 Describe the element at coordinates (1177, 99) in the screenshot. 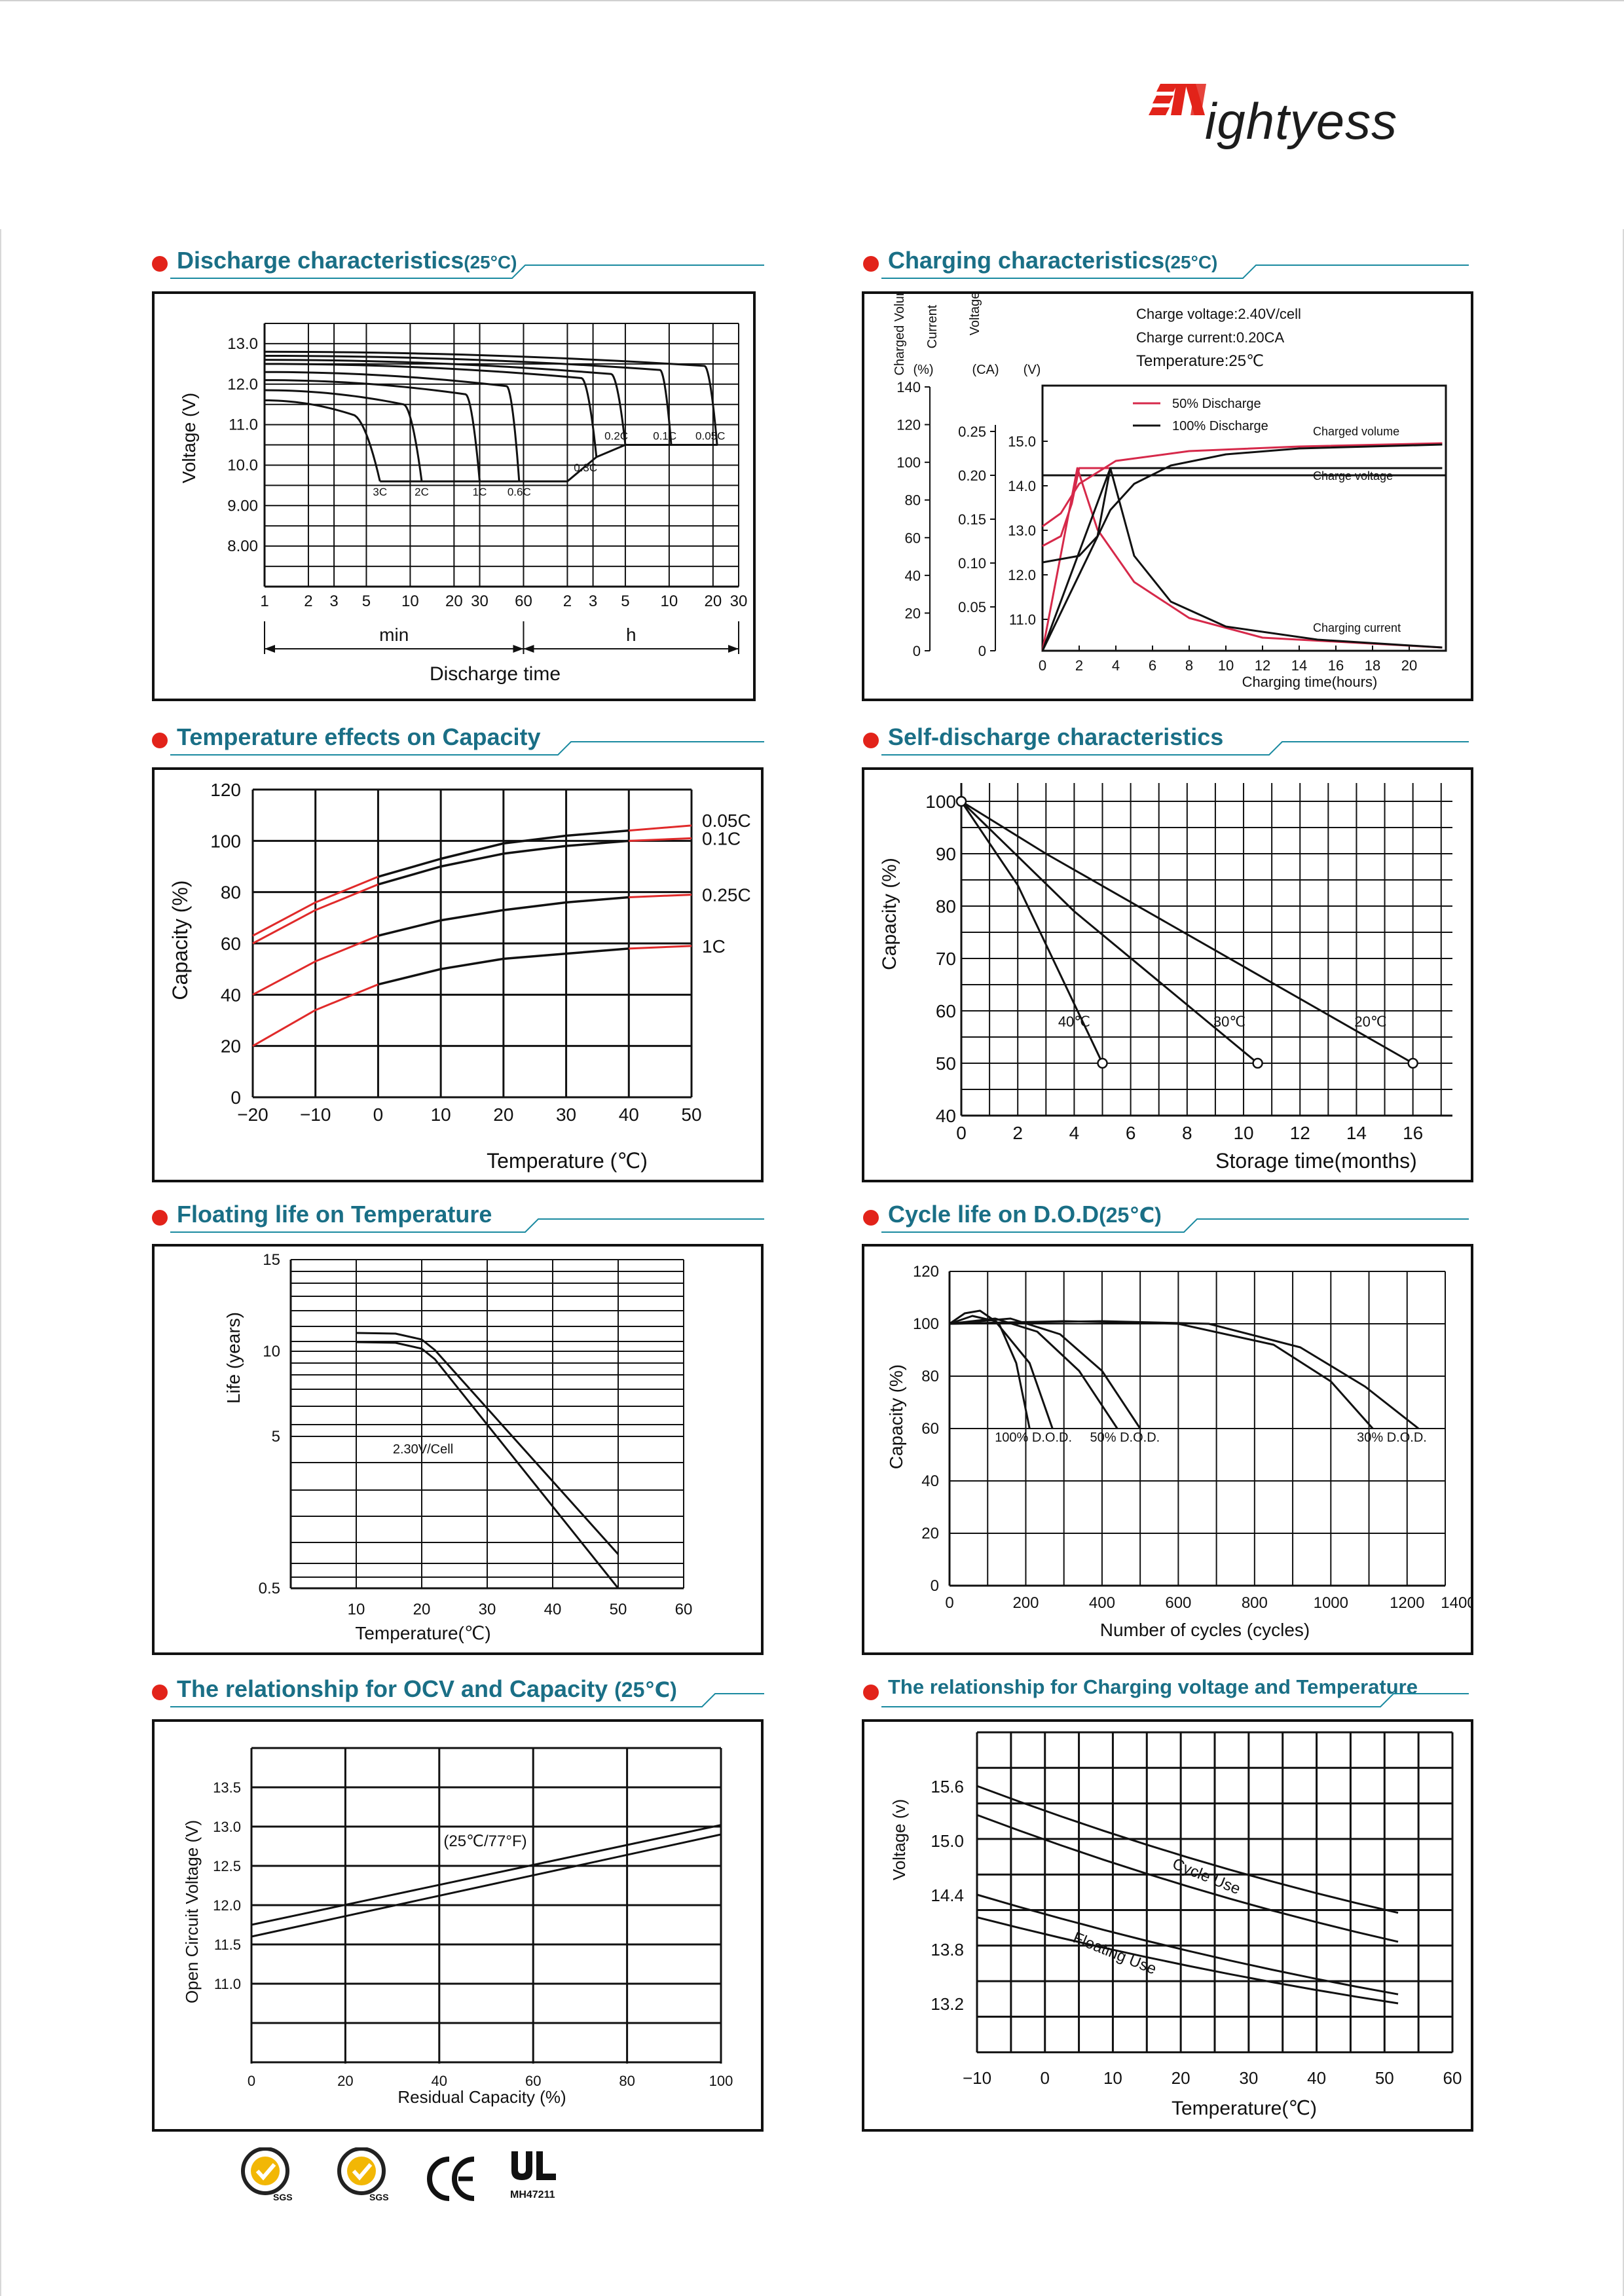

I see `brand-logo-mark-icon` at that location.